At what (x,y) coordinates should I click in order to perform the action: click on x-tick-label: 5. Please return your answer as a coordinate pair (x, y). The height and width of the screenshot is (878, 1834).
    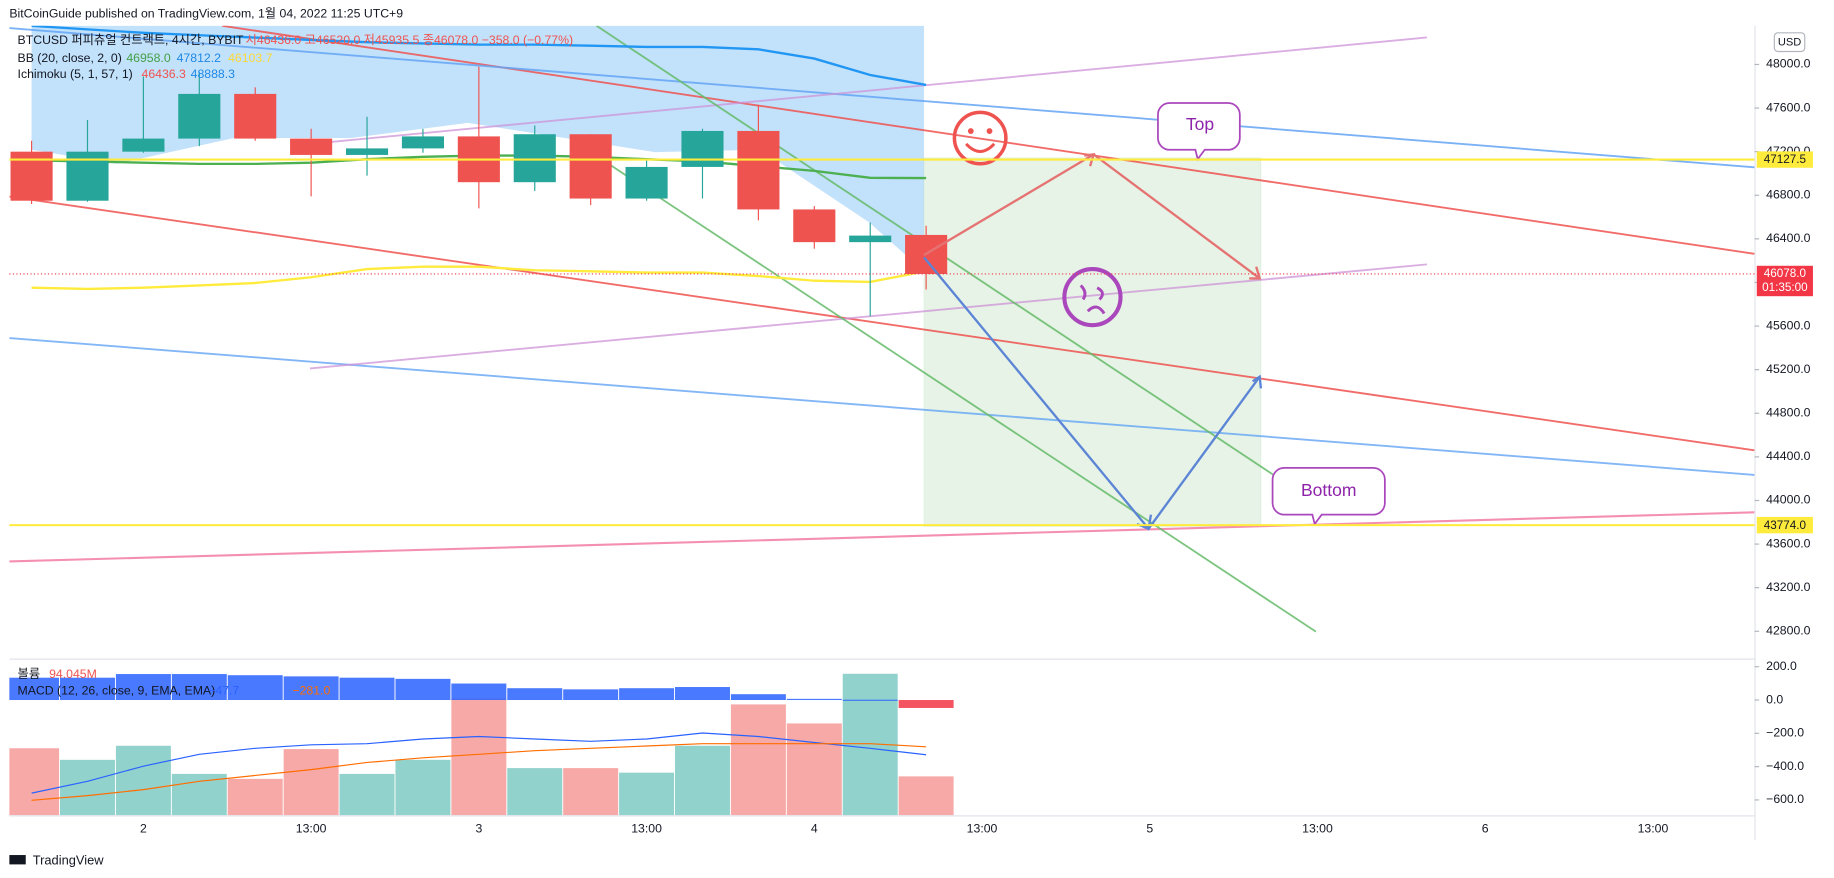
    Looking at the image, I should click on (1149, 829).